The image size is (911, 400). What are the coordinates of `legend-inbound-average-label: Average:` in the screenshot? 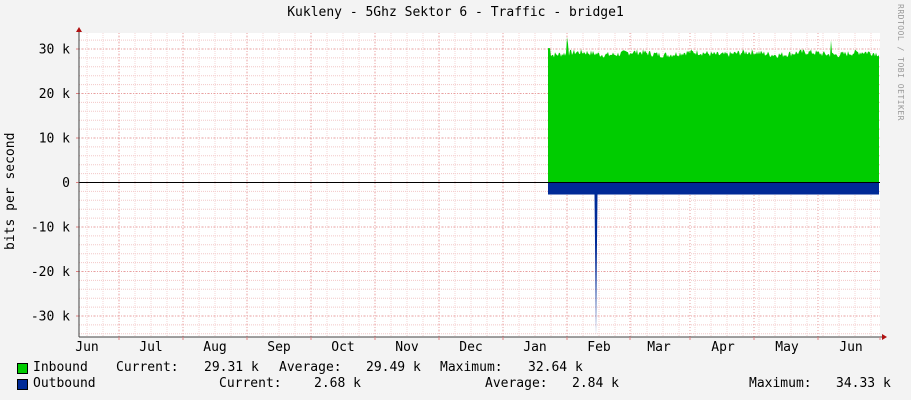 It's located at (310, 367).